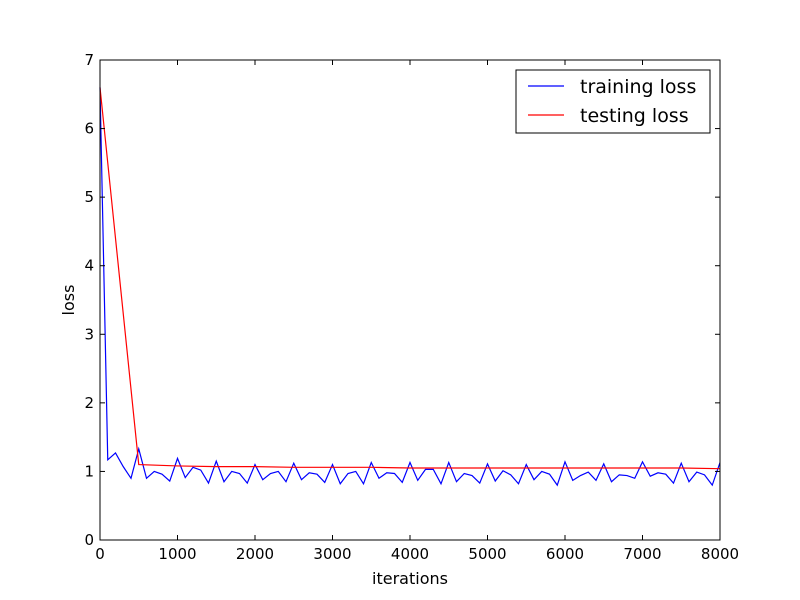 This screenshot has width=800, height=600. Describe the element at coordinates (638, 87) in the screenshot. I see `legend-label-training-loss: training loss` at that location.